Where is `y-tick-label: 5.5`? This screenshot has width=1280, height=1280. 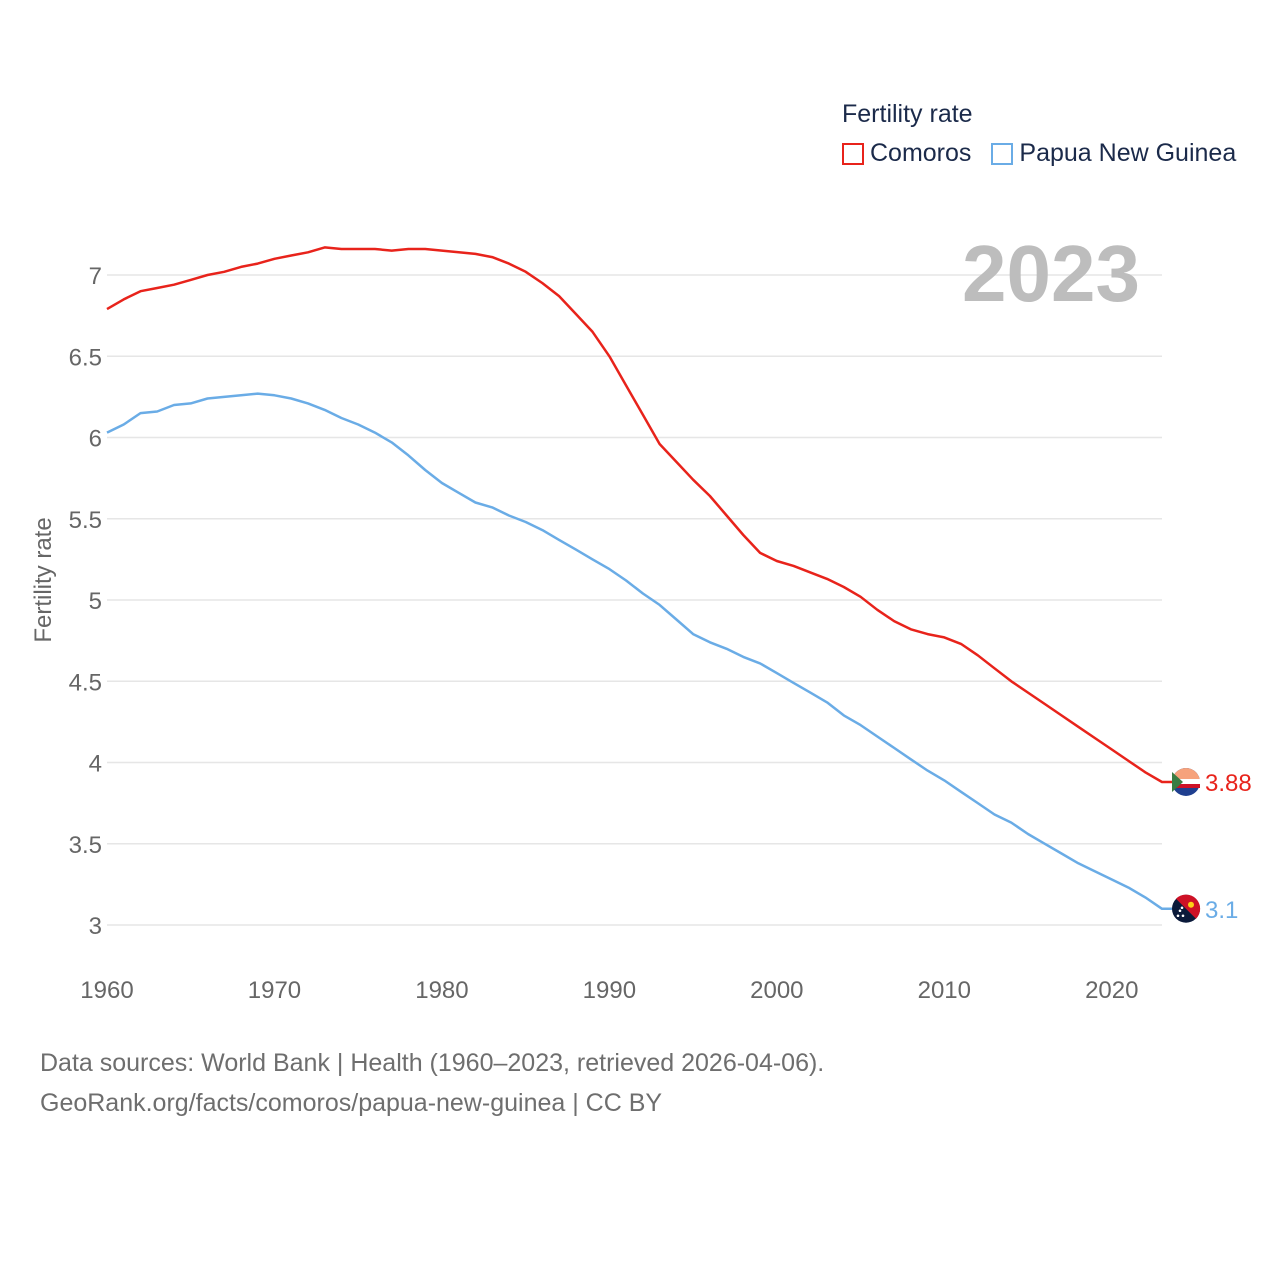
y-tick-label: 5.5 is located at coordinates (85, 520).